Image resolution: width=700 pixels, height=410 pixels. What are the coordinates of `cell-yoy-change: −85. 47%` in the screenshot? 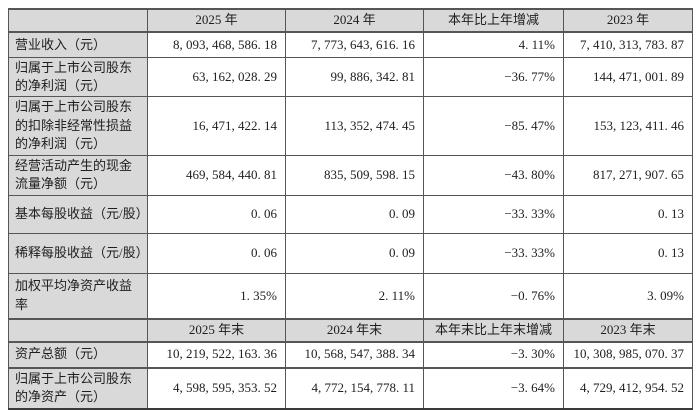 It's located at (493, 126).